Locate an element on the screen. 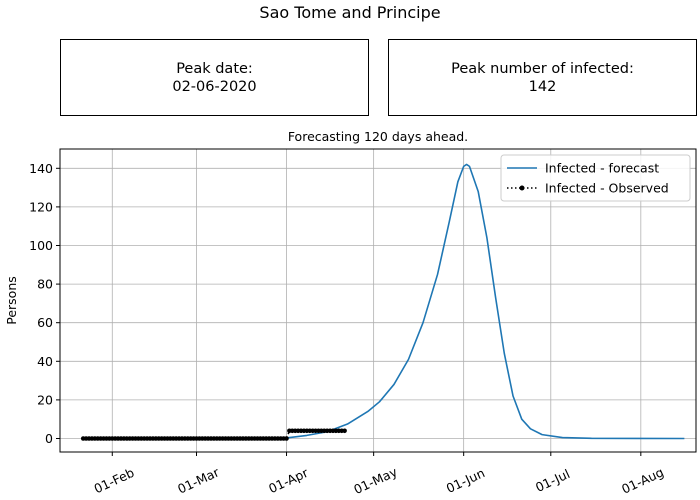  x-tick-label: 01-Aug is located at coordinates (642, 480).